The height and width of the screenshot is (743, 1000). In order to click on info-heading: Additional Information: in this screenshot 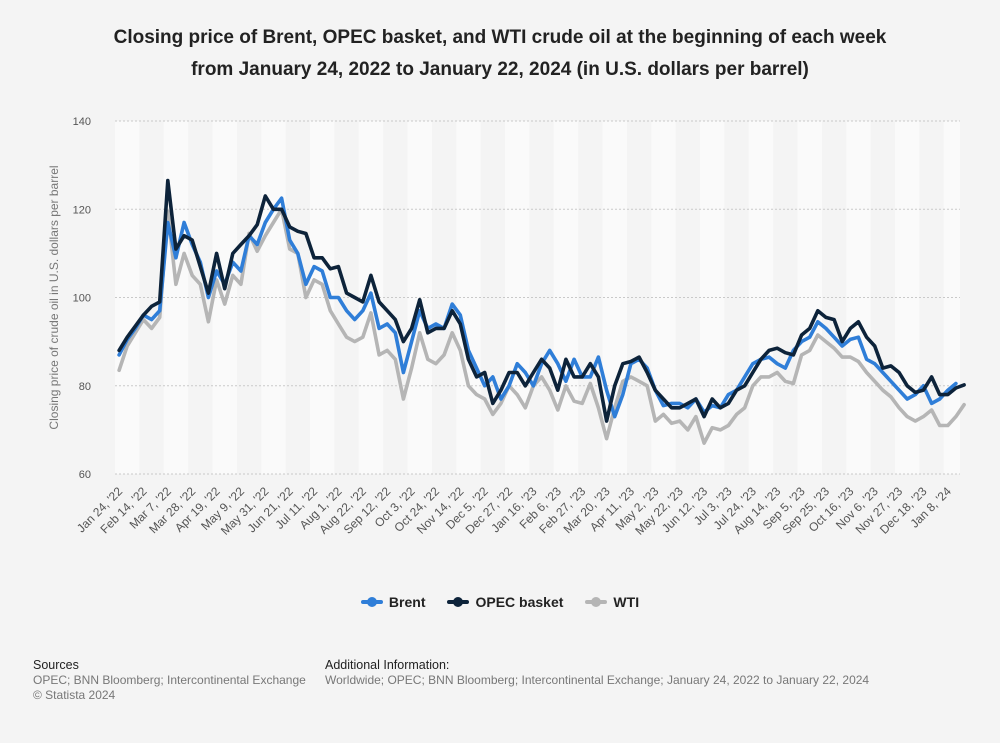, I will do `click(387, 665)`.